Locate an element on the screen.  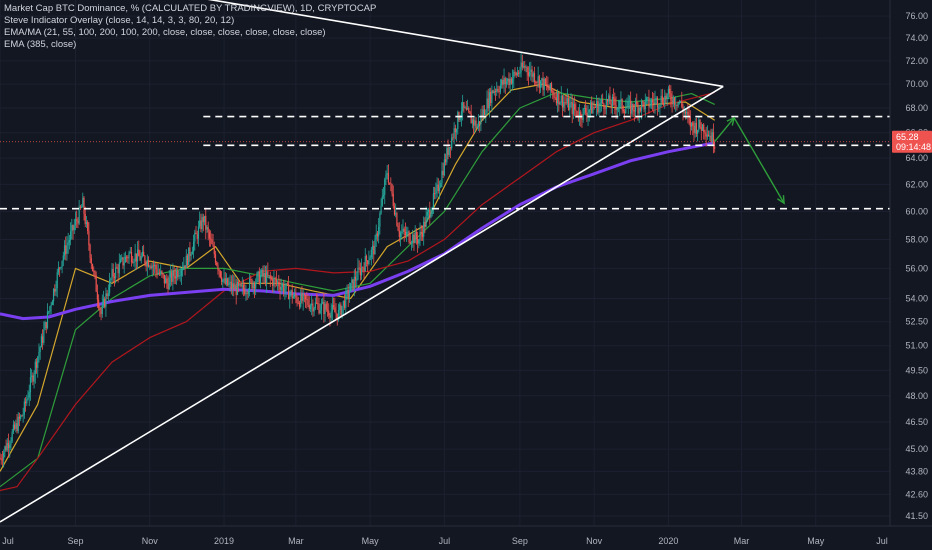
y-tick-label: 56.00 is located at coordinates (916, 268).